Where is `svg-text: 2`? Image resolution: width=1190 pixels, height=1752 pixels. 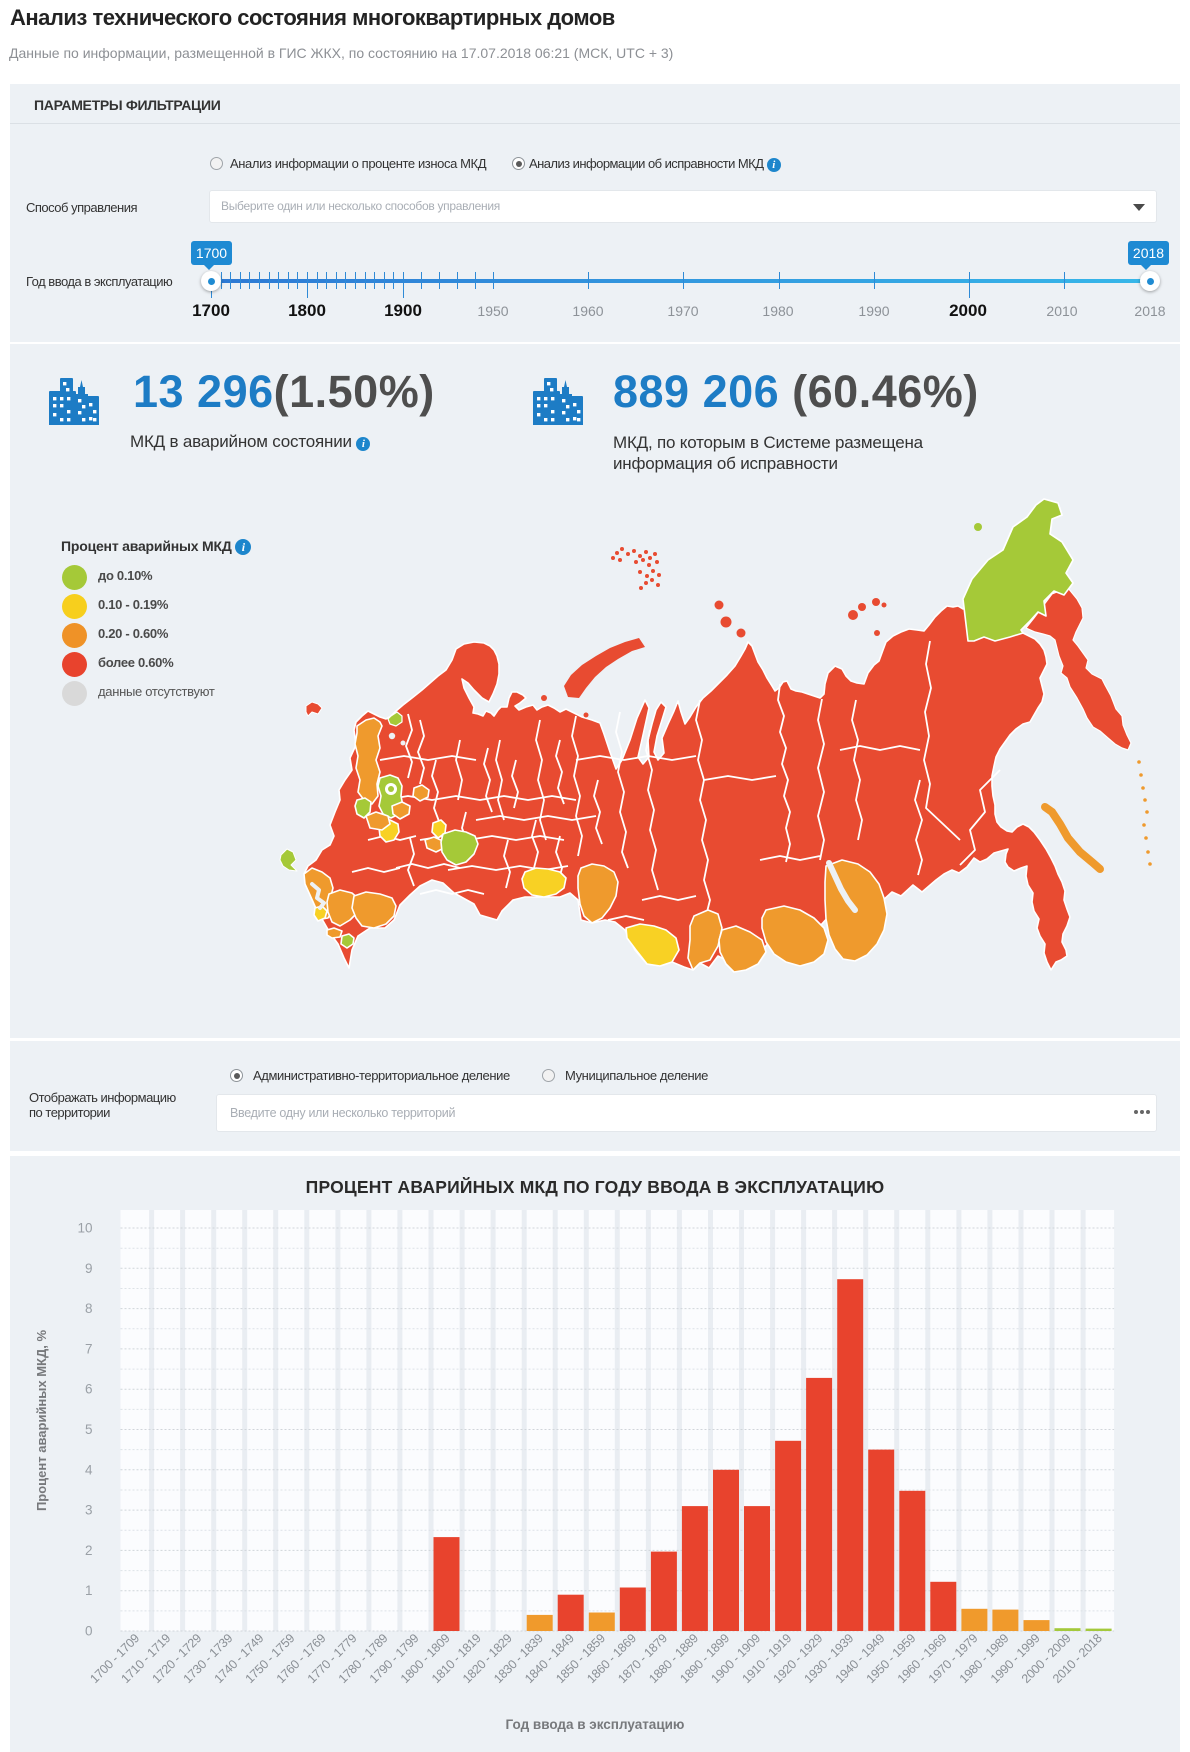
svg-text: 2 is located at coordinates (89, 1550).